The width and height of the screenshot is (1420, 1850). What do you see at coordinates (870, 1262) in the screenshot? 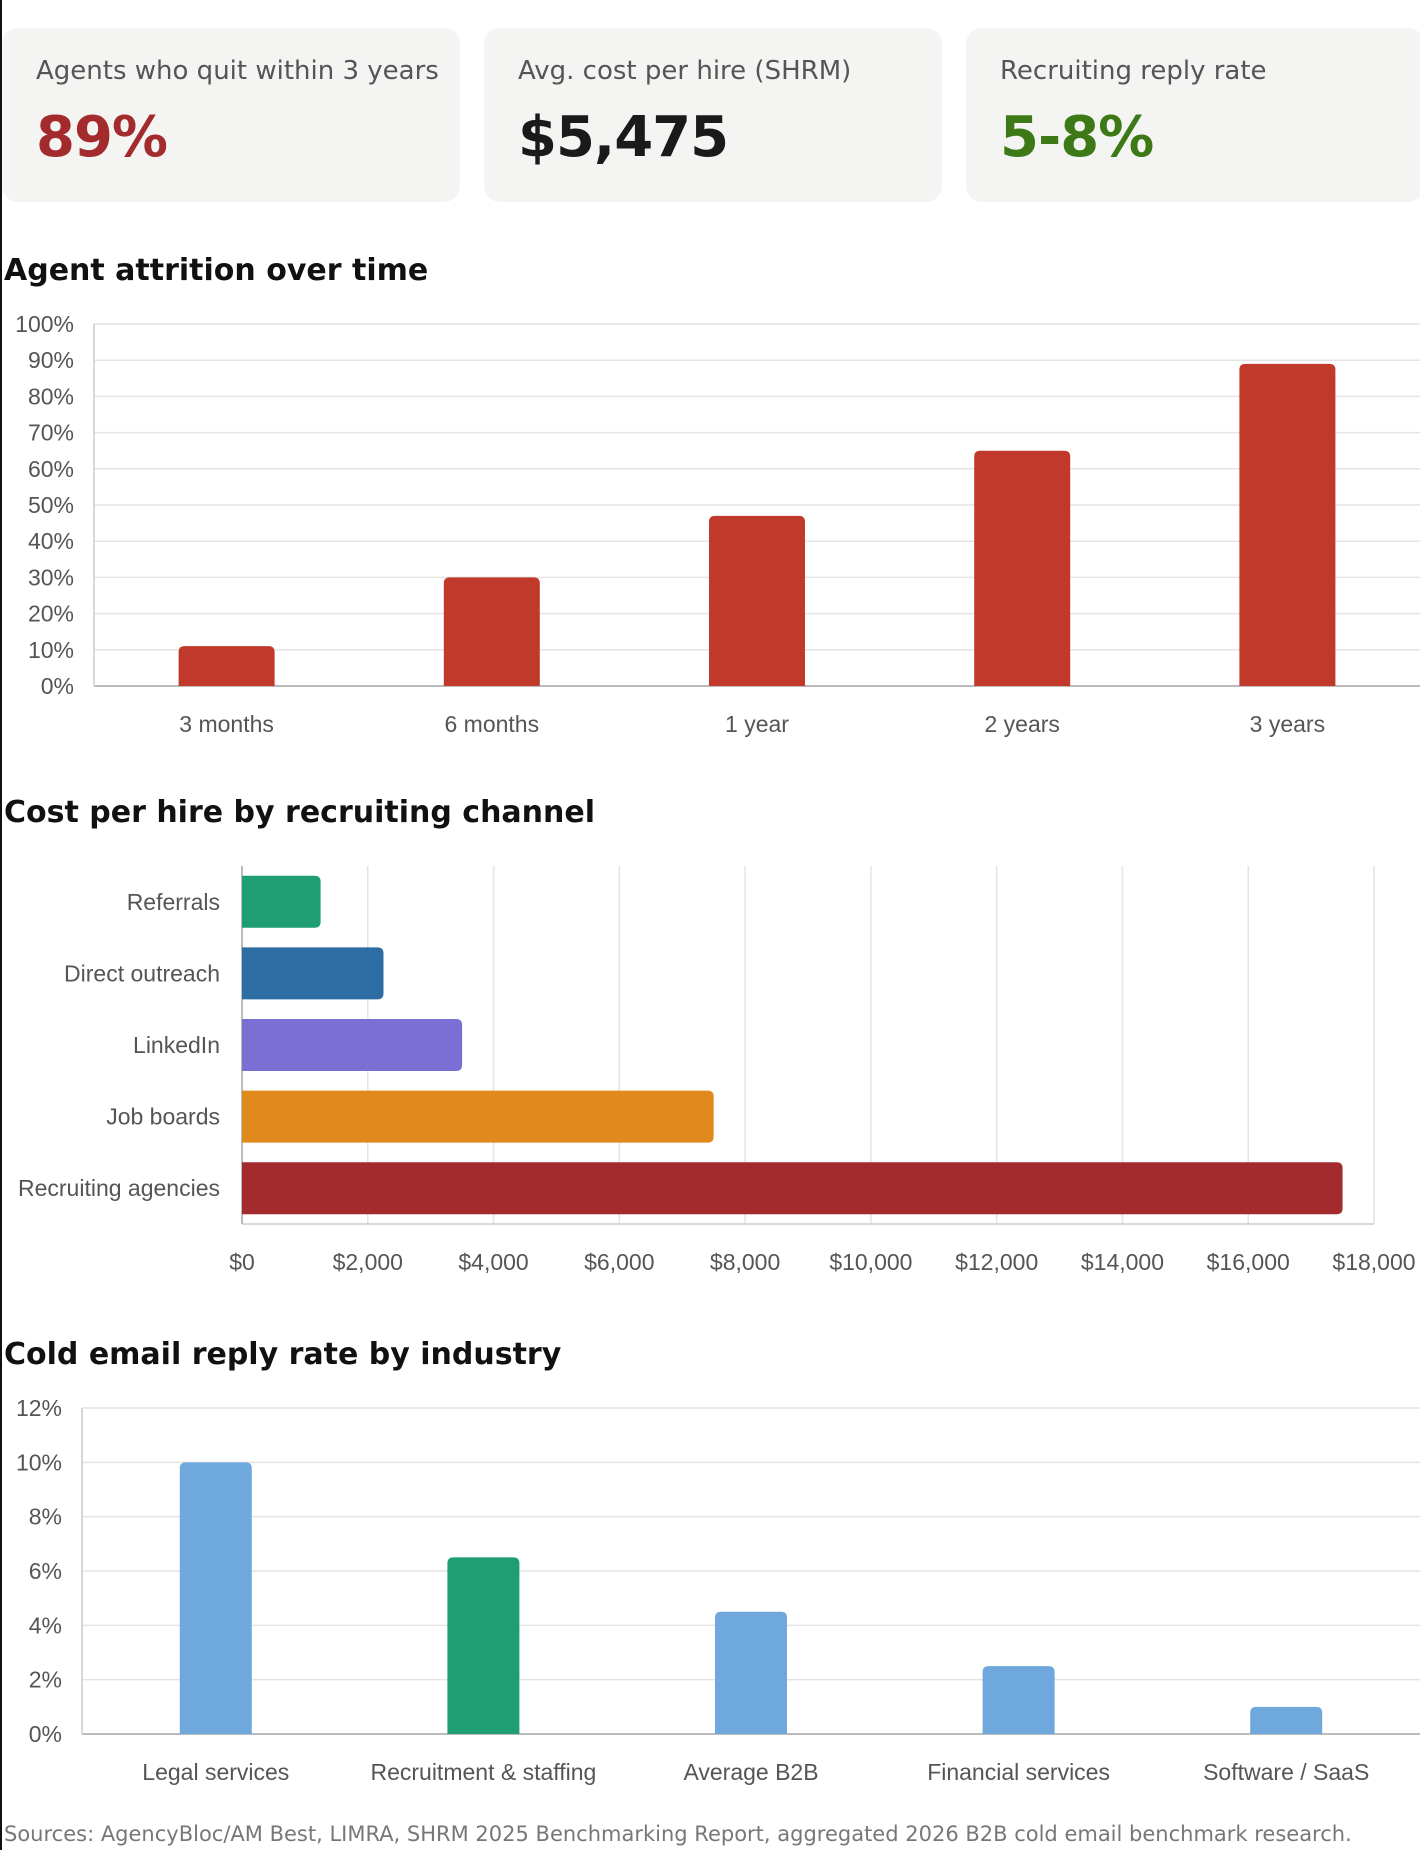
I see `x-tick-label: $10,000` at bounding box center [870, 1262].